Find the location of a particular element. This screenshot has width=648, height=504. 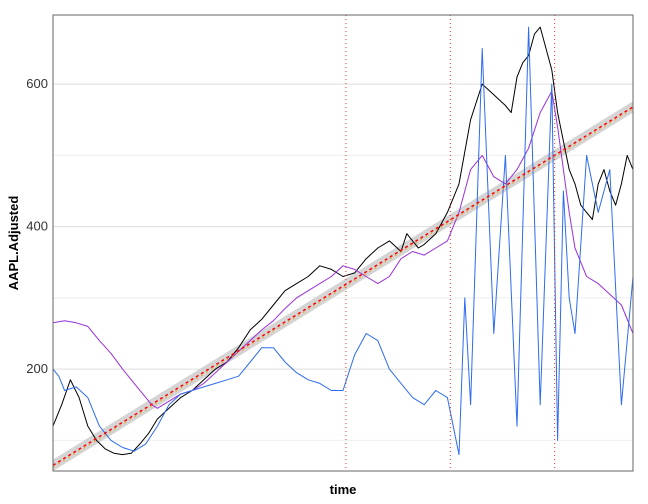

y-tick-label: 400 is located at coordinates (37, 226).